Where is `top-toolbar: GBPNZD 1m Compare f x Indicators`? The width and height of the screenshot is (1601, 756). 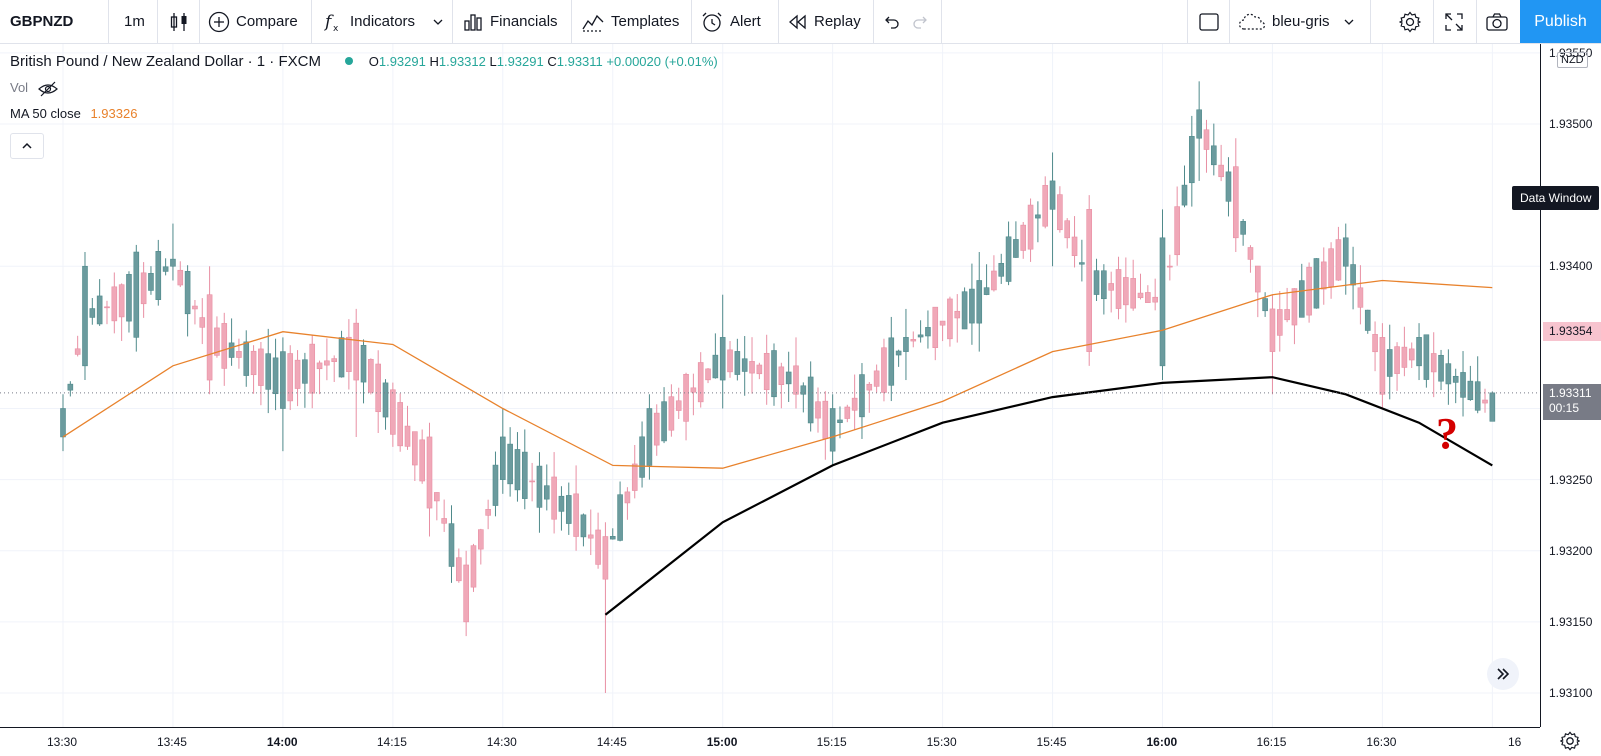 top-toolbar: GBPNZD 1m Compare f x Indicators is located at coordinates (800, 22).